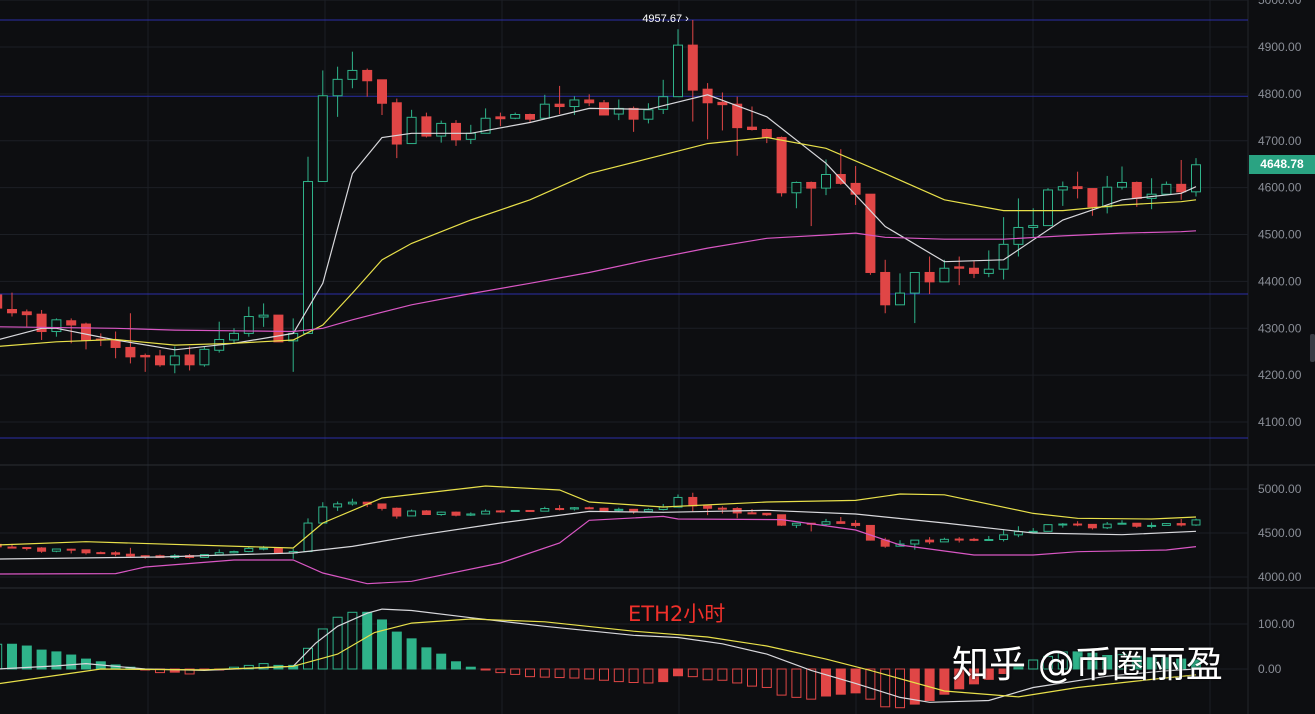 The height and width of the screenshot is (714, 1315). What do you see at coordinates (1280, 328) in the screenshot?
I see `price-tick-label: 4300.00` at bounding box center [1280, 328].